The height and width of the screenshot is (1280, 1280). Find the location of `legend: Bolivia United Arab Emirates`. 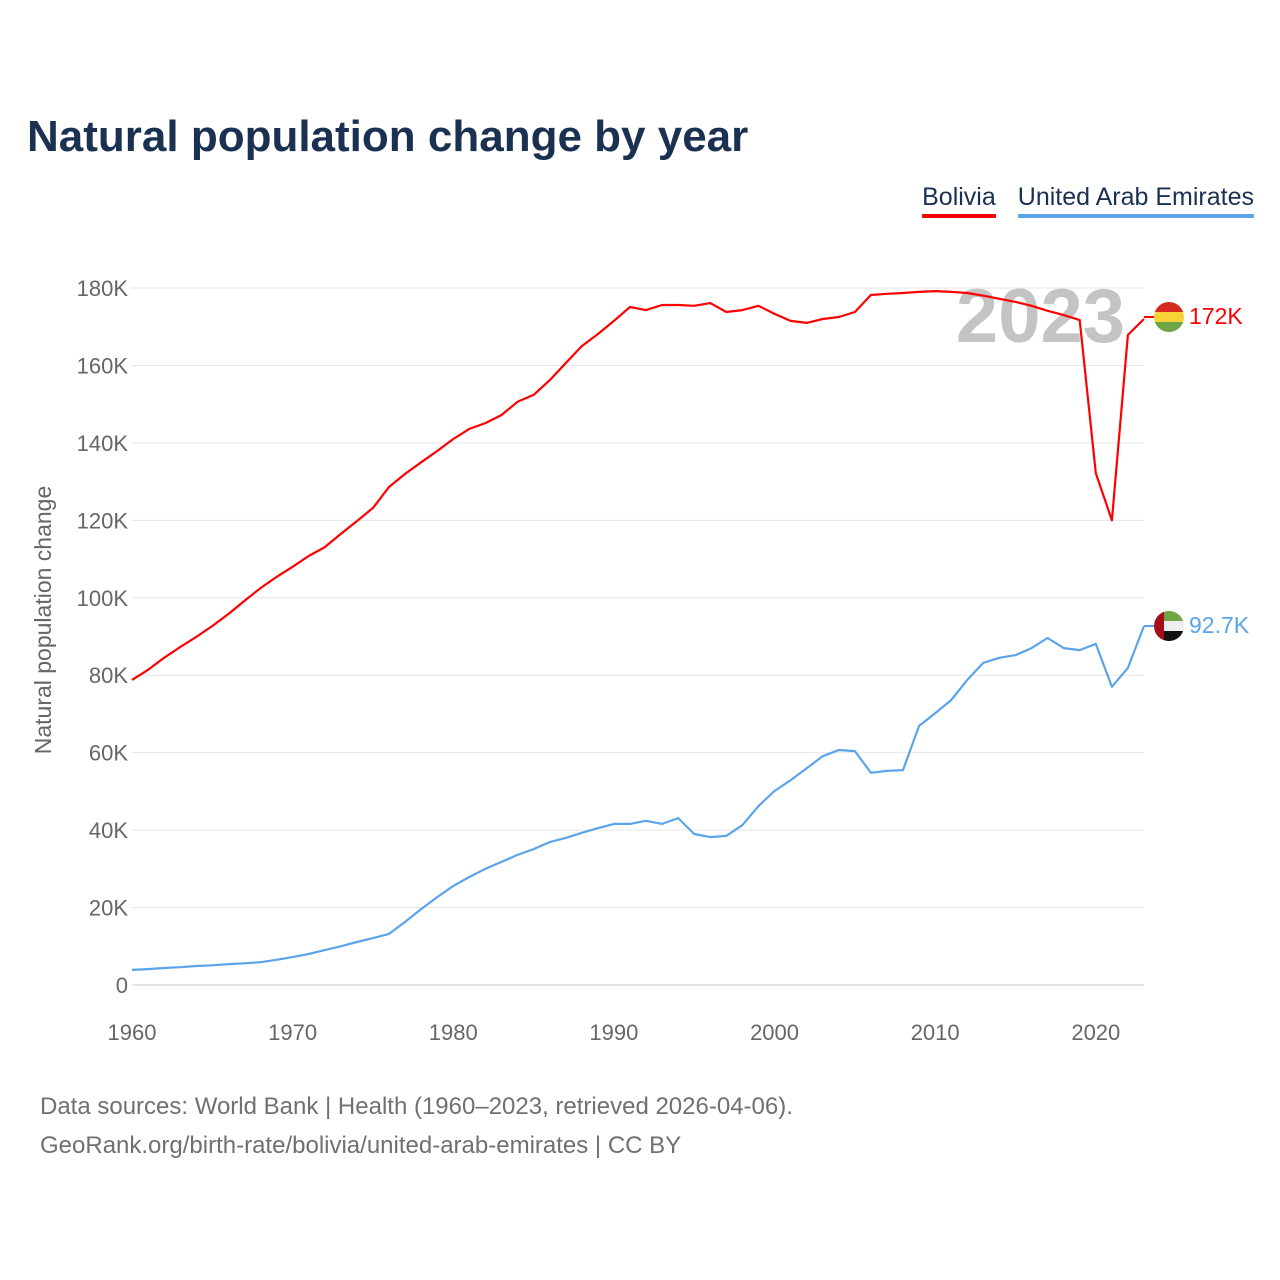

legend: Bolivia United Arab Emirates is located at coordinates (1088, 200).